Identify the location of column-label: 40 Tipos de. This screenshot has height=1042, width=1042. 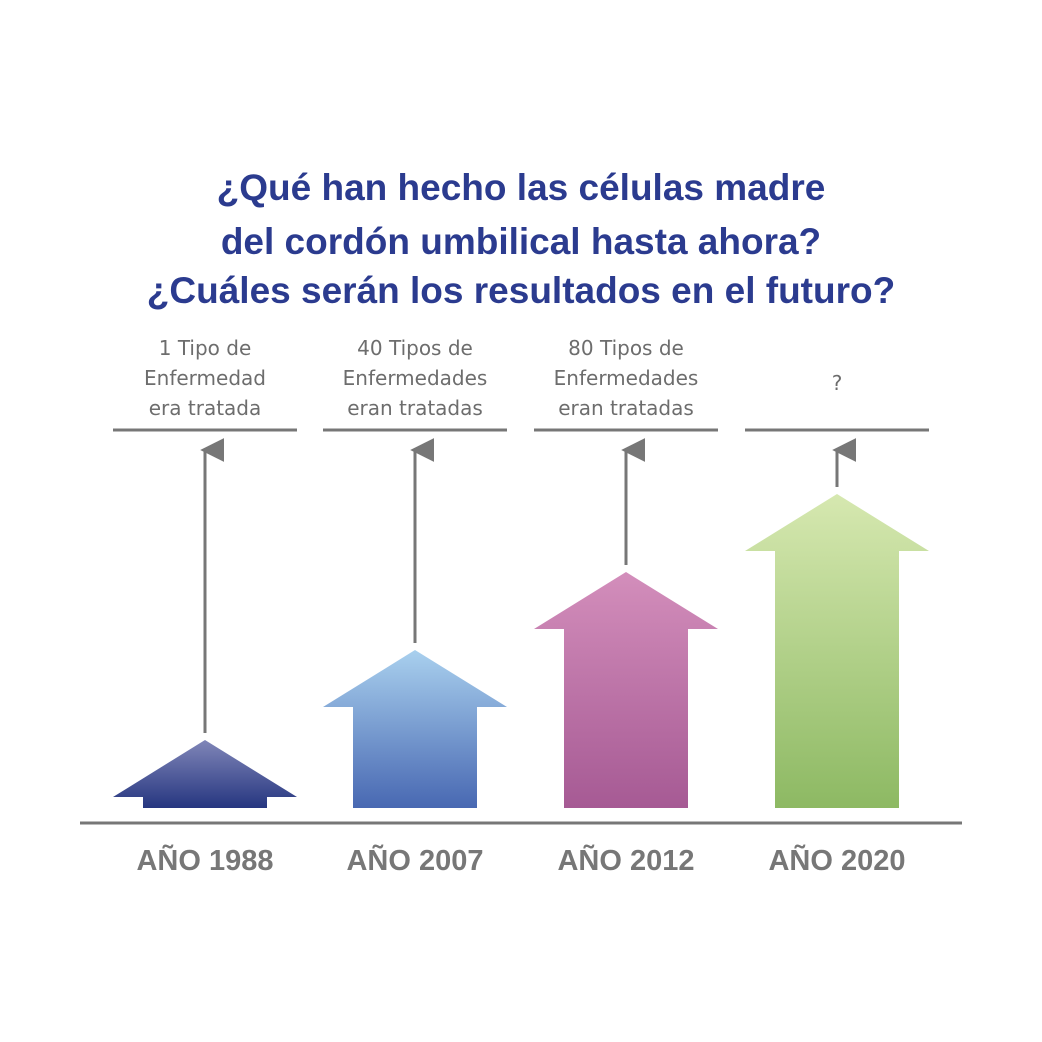
(415, 348).